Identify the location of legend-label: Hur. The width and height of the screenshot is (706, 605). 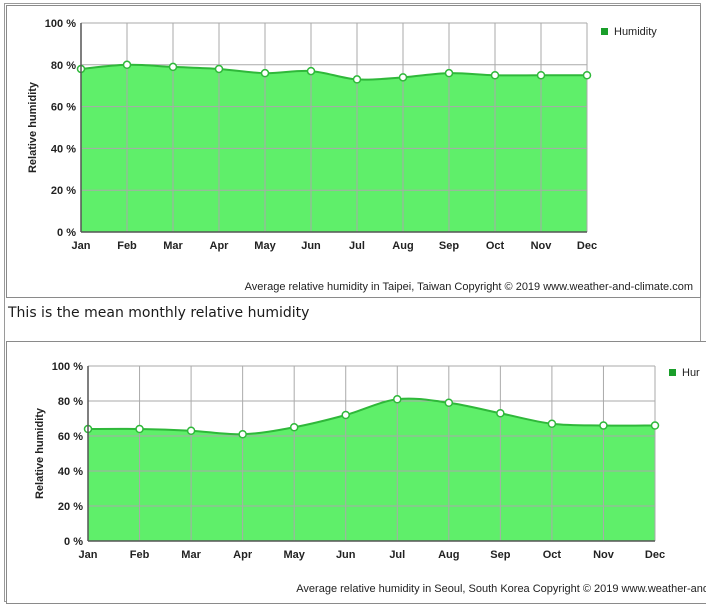
(691, 373).